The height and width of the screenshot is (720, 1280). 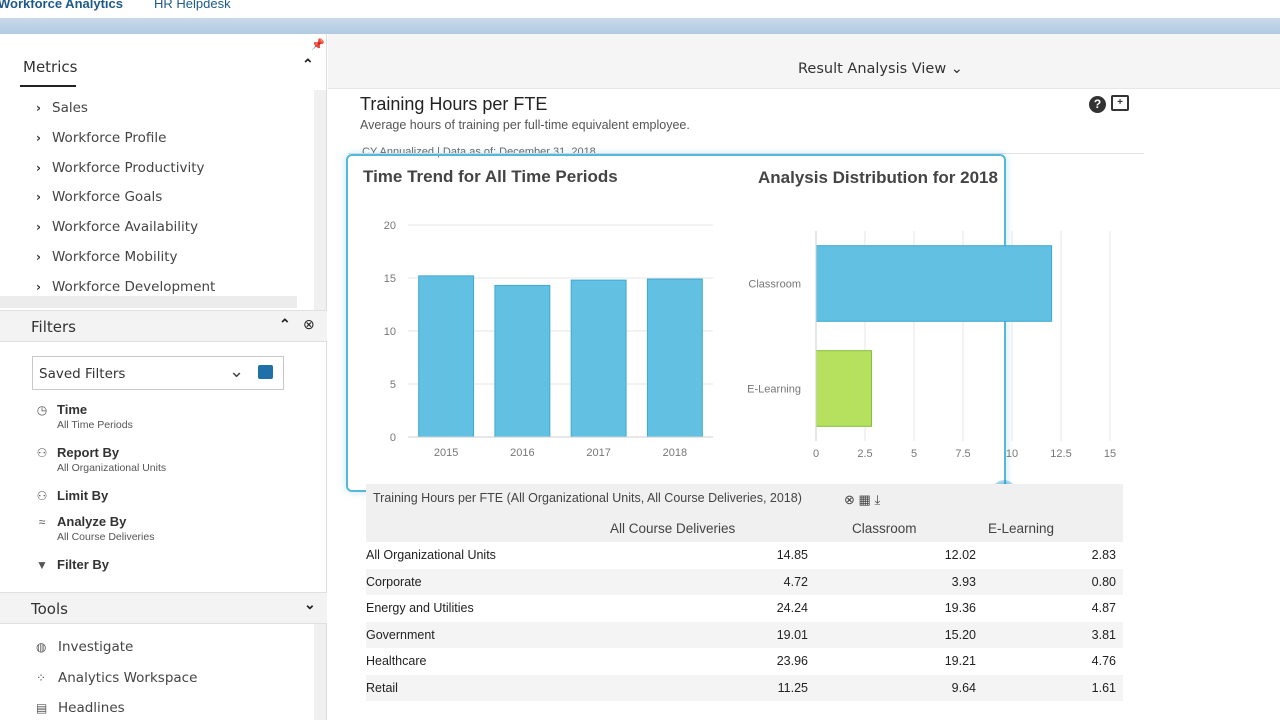 What do you see at coordinates (446, 453) in the screenshot?
I see `x-tick-label: 2015` at bounding box center [446, 453].